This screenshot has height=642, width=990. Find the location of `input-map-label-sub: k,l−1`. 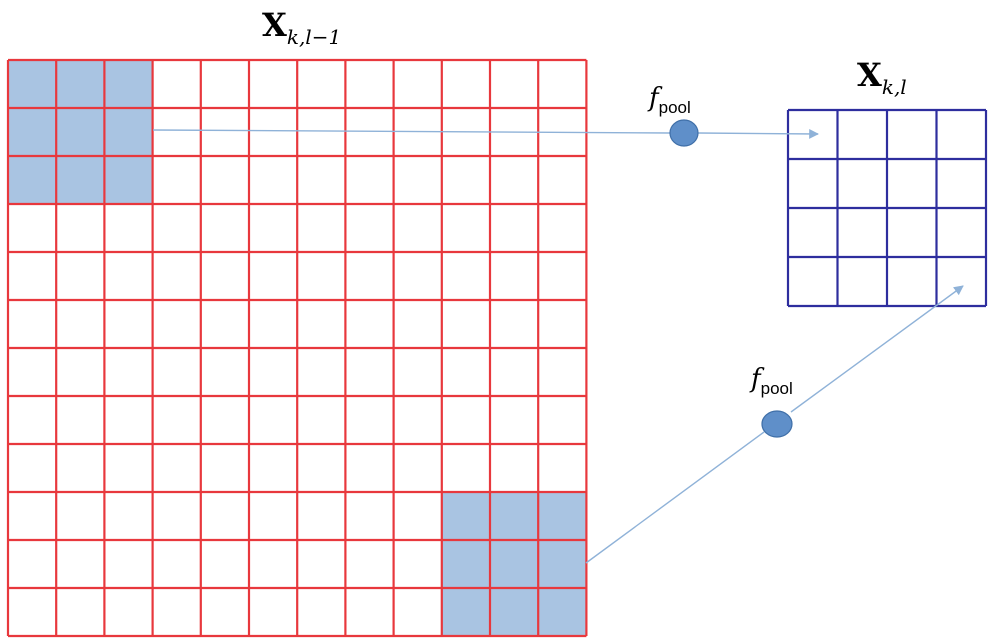

input-map-label-sub: k,l−1 is located at coordinates (314, 37).